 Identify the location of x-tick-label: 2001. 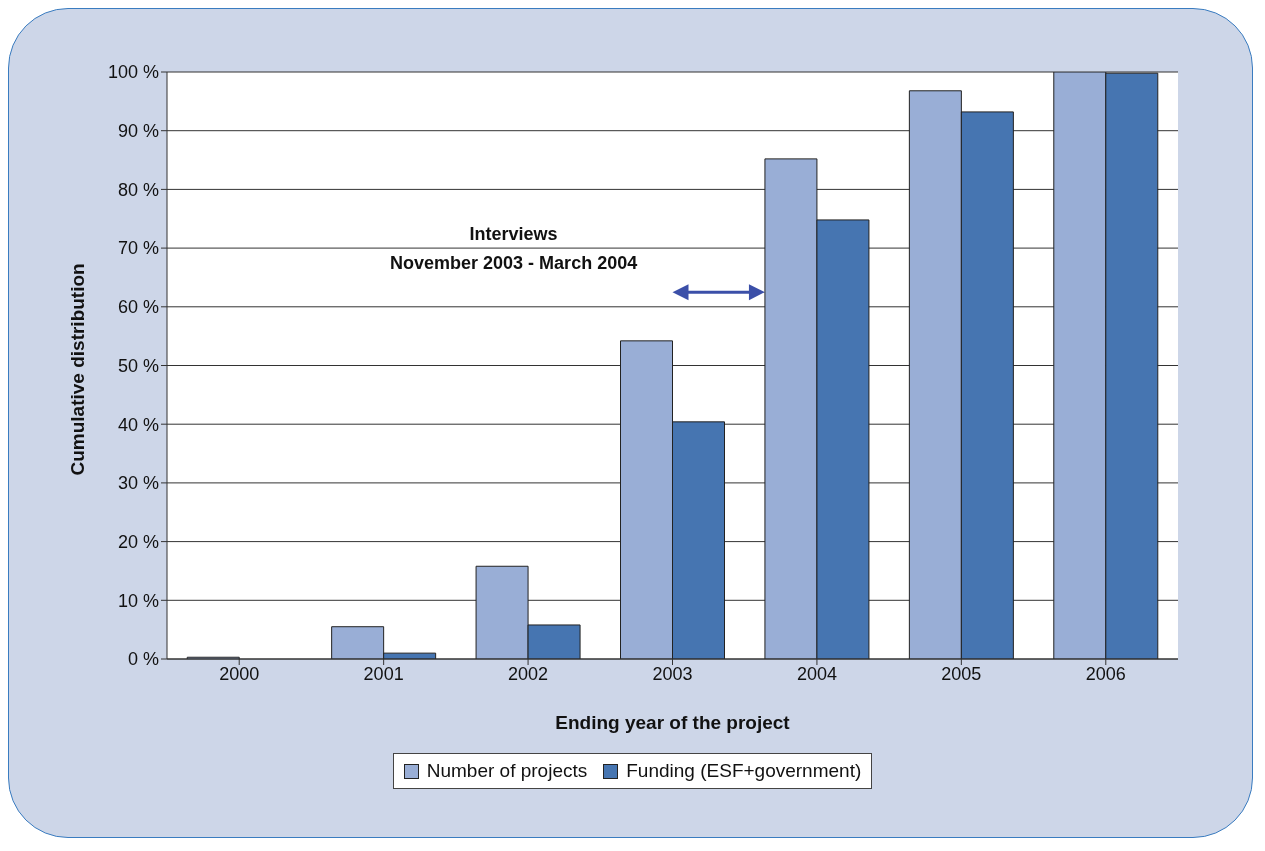
(383, 673).